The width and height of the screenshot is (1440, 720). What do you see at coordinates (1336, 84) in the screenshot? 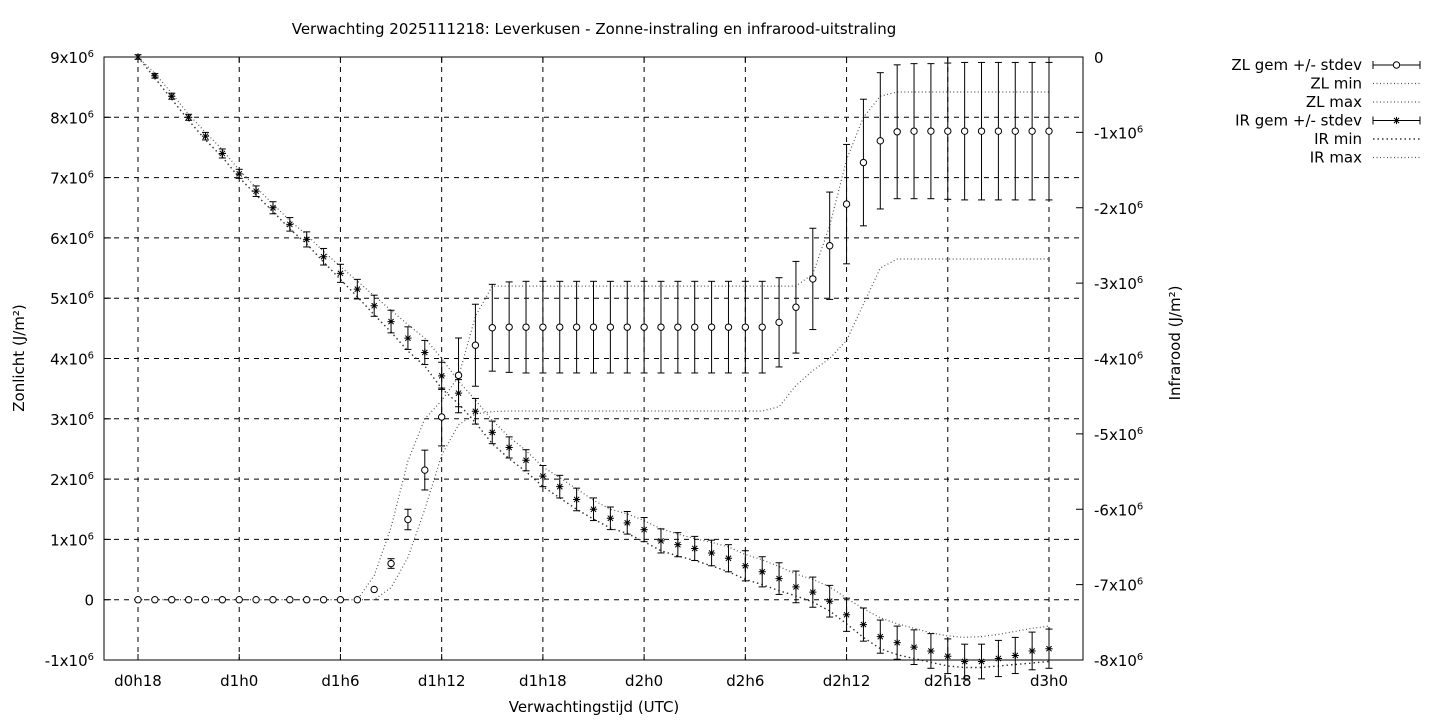
I see `legend-label: ZL min` at bounding box center [1336, 84].